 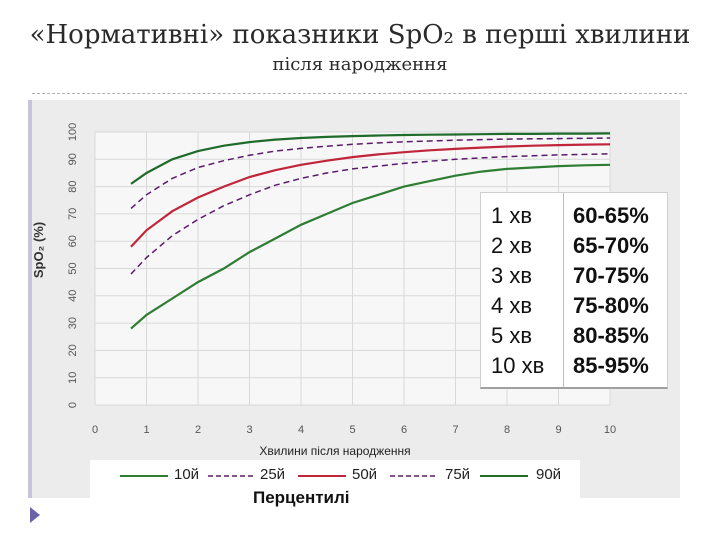 What do you see at coordinates (95, 430) in the screenshot?
I see `x-tick-label: 0` at bounding box center [95, 430].